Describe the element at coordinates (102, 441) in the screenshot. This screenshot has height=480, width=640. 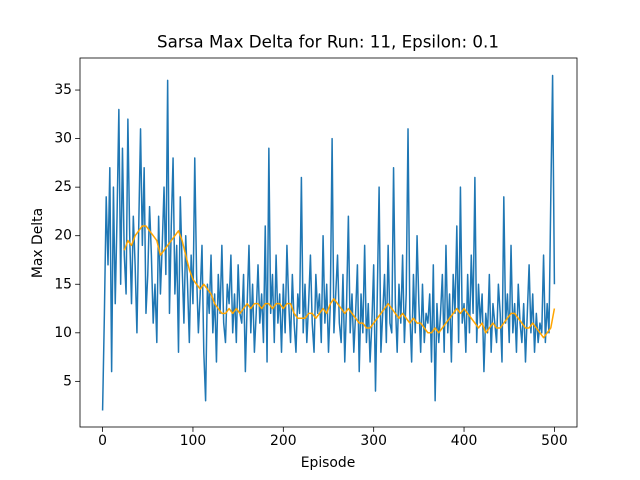
I see `x-tick-label: 0` at that location.